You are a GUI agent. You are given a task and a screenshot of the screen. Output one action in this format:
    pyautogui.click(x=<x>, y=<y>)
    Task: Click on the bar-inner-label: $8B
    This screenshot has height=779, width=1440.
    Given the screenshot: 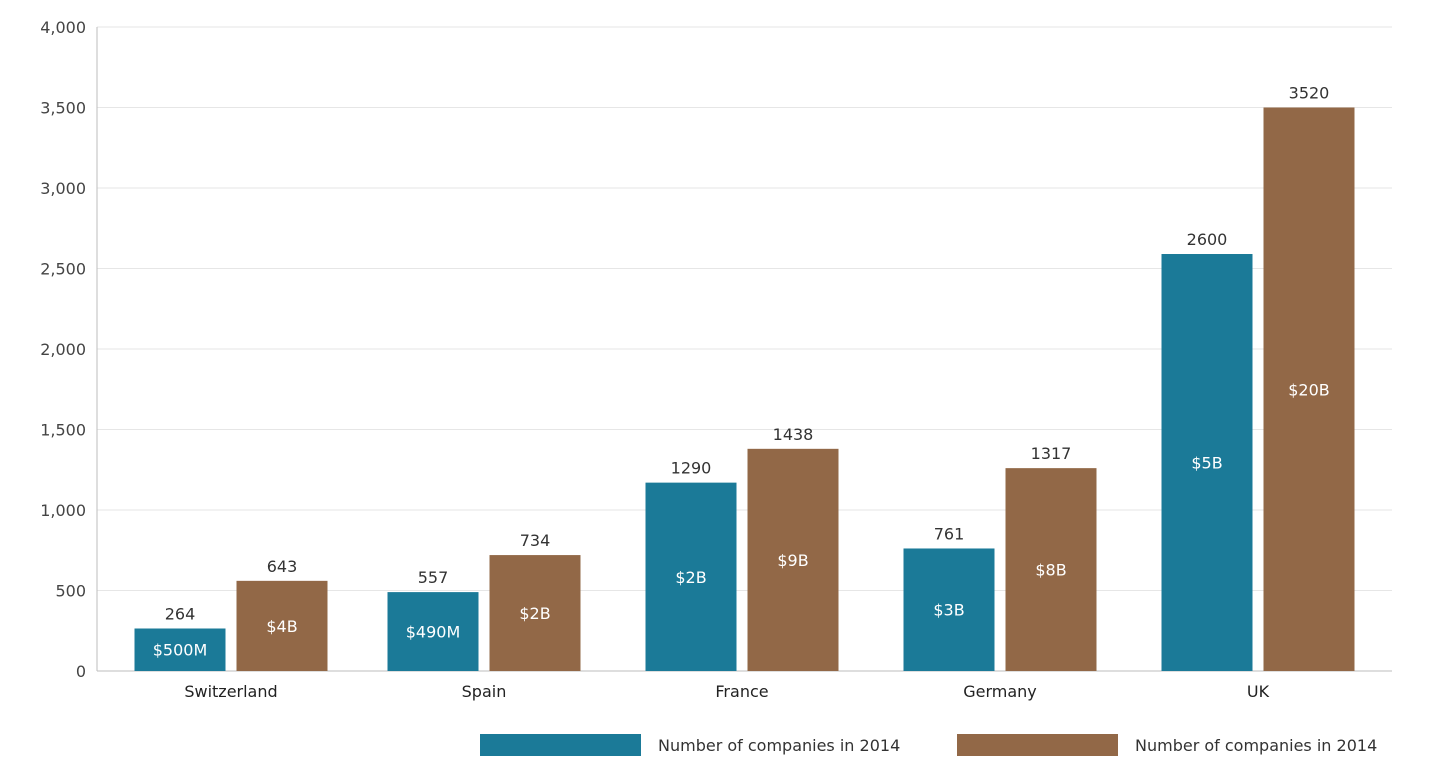 What is the action you would take?
    pyautogui.click(x=1050, y=570)
    